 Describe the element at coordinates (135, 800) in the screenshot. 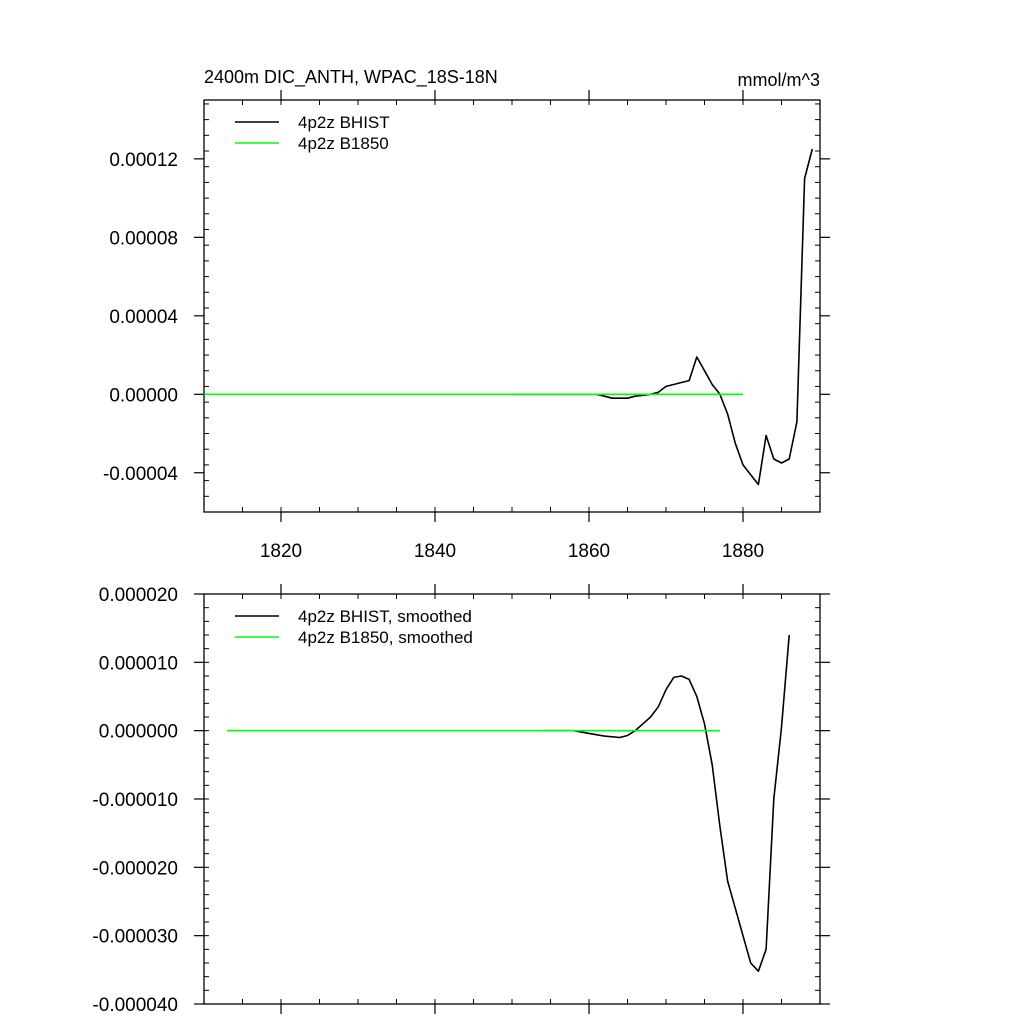

I see `y-tick-label: -0.000010` at that location.